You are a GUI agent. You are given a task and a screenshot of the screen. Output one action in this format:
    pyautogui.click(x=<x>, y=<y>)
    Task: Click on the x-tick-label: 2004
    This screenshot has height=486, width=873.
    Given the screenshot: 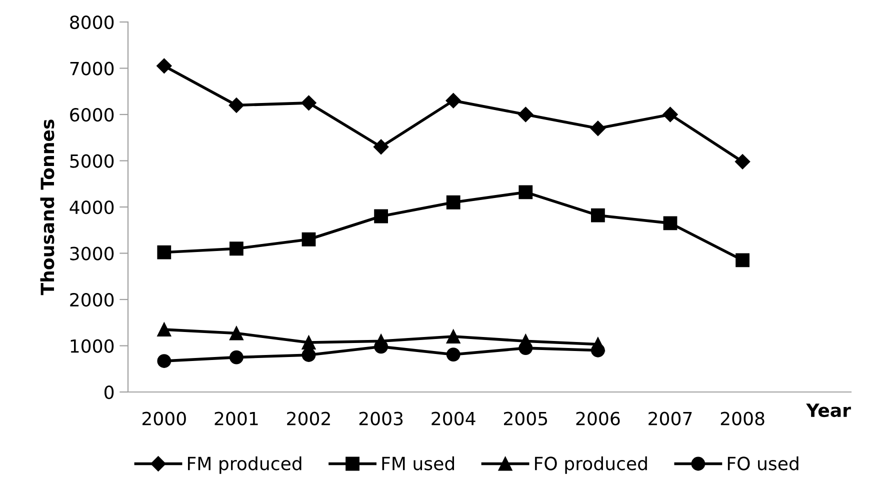 What is the action you would take?
    pyautogui.click(x=454, y=419)
    